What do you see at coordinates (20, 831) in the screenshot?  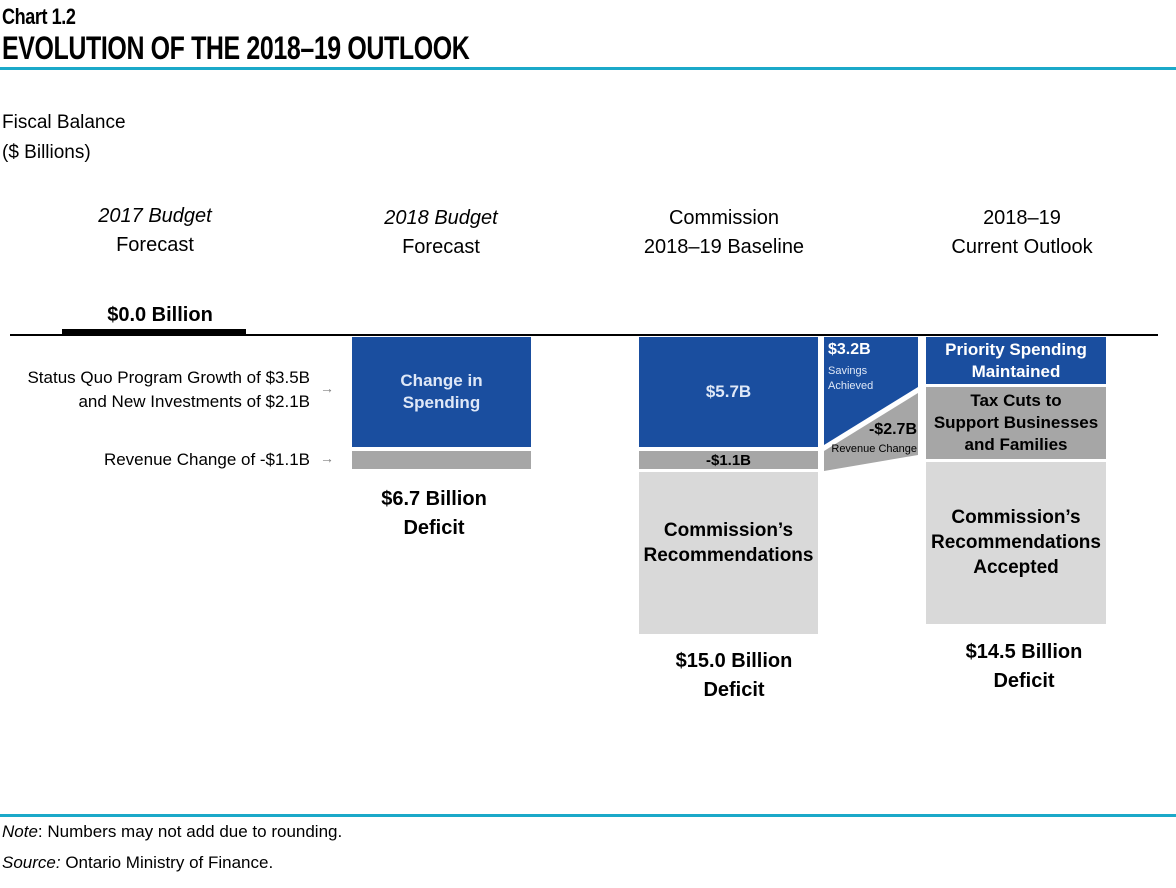 I see `note-label: Note` at bounding box center [20, 831].